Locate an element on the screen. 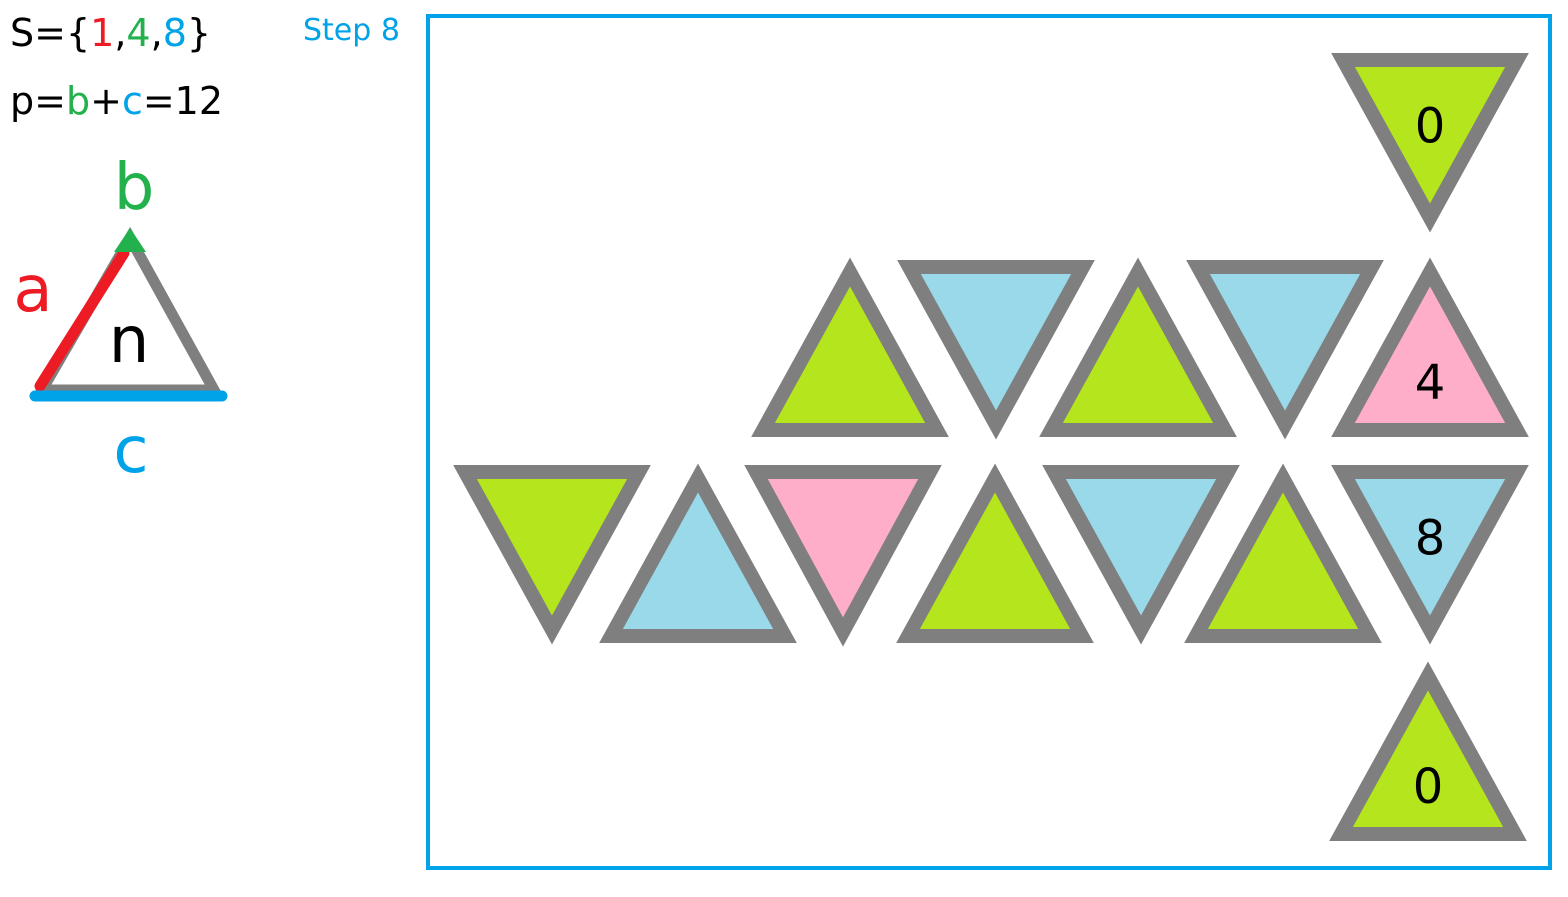 The width and height of the screenshot is (1568, 897). set-formula: S={1,4,8} is located at coordinates (110, 33).